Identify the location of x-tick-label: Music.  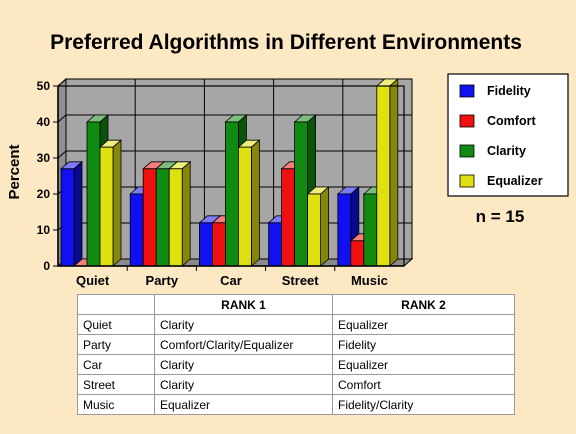
(369, 280).